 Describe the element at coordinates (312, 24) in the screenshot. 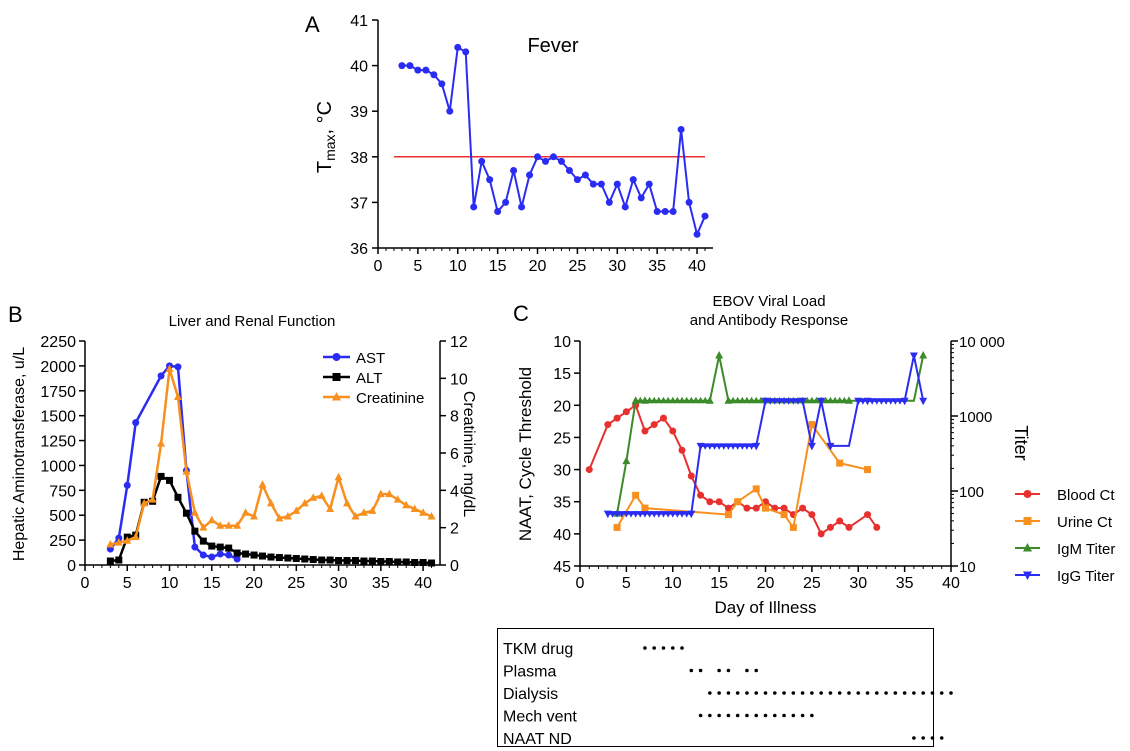

I see `panel-label-a: A` at that location.